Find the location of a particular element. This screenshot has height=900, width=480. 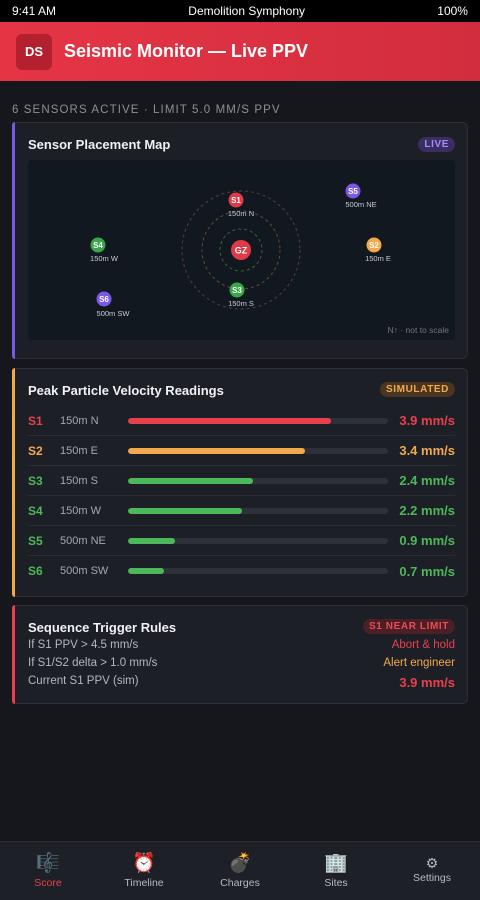

status-app-name: Demolition Symphony is located at coordinates (247, 11).